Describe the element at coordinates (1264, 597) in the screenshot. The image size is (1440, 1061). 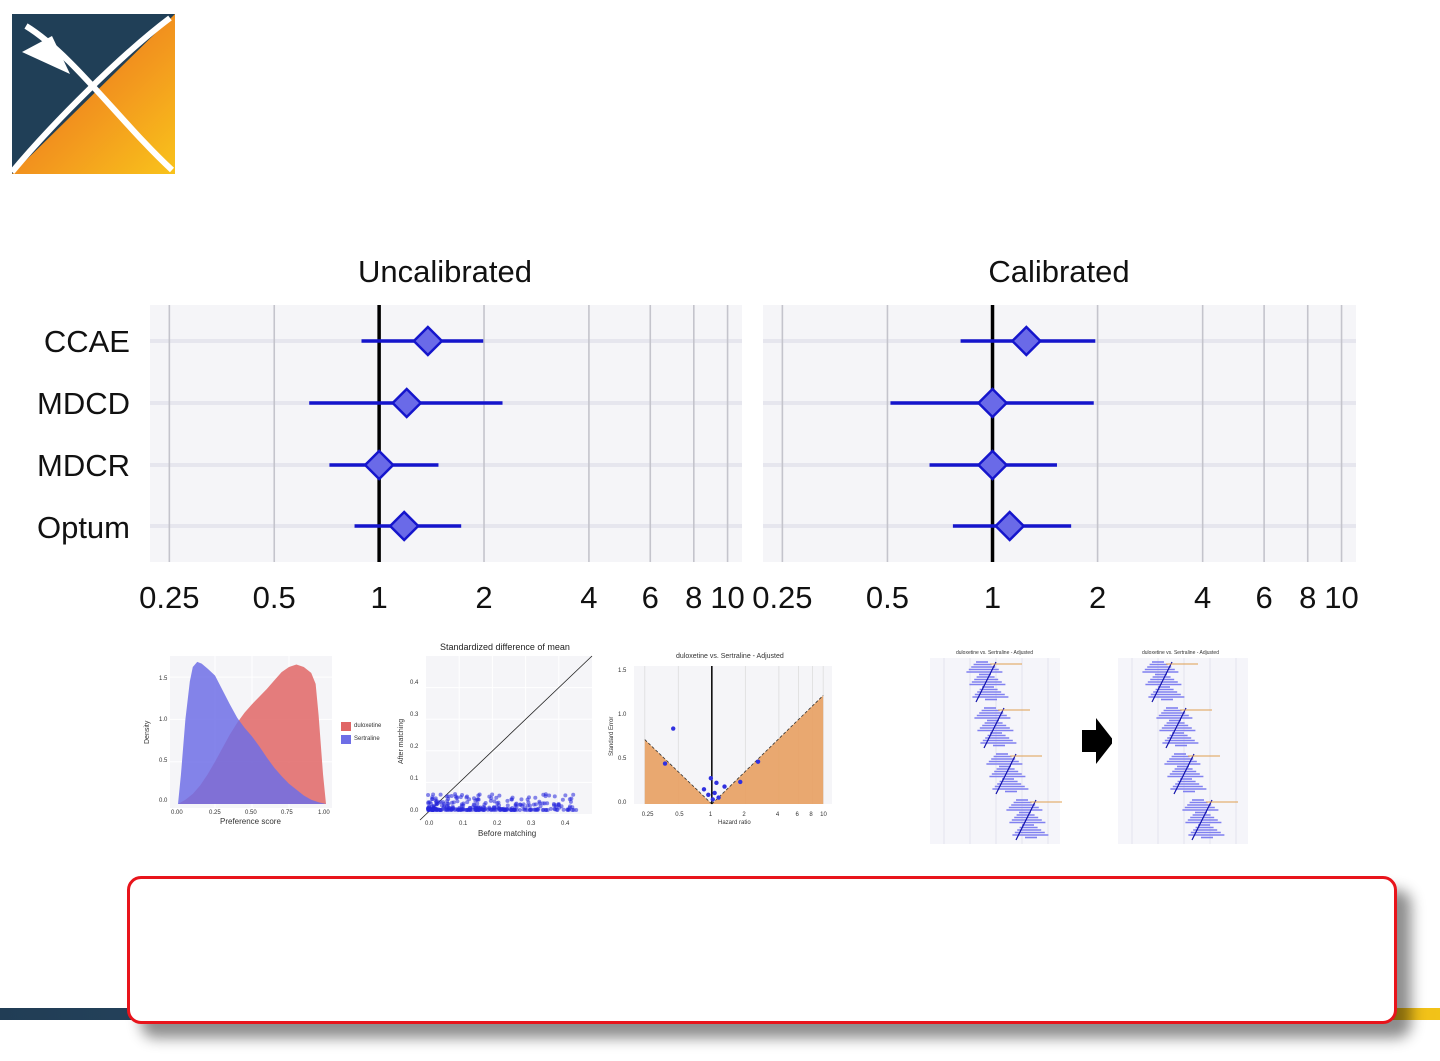
I see `x-tick-label: 6` at that location.